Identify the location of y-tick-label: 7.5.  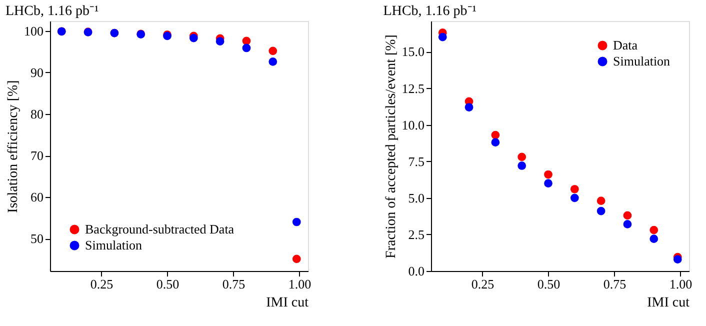
(416, 161).